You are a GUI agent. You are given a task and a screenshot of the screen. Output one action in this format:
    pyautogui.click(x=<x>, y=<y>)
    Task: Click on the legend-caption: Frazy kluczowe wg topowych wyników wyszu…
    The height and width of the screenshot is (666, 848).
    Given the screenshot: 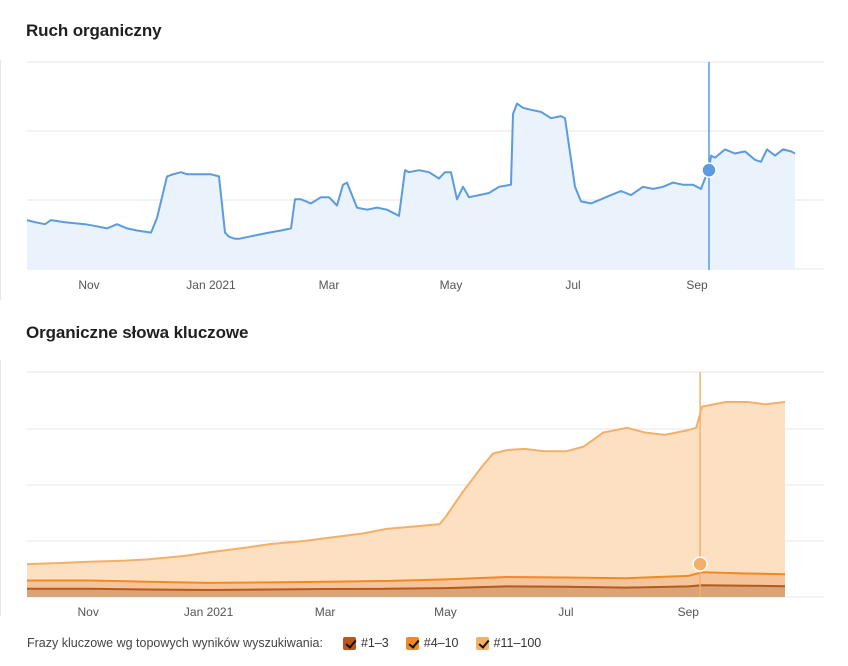 What is the action you would take?
    pyautogui.click(x=175, y=643)
    